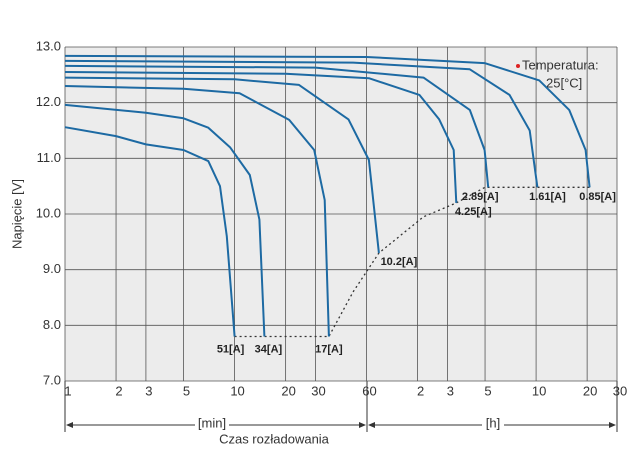 The width and height of the screenshot is (640, 458). Describe the element at coordinates (493, 422) in the screenshot. I see `x-unit-label: [h]` at that location.